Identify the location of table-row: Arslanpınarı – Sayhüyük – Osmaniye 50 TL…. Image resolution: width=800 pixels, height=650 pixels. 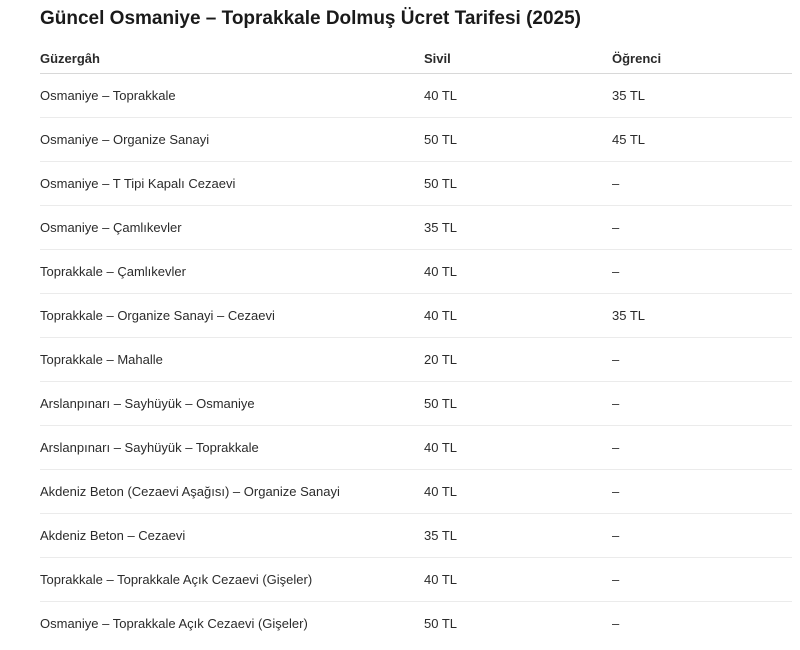
(416, 403).